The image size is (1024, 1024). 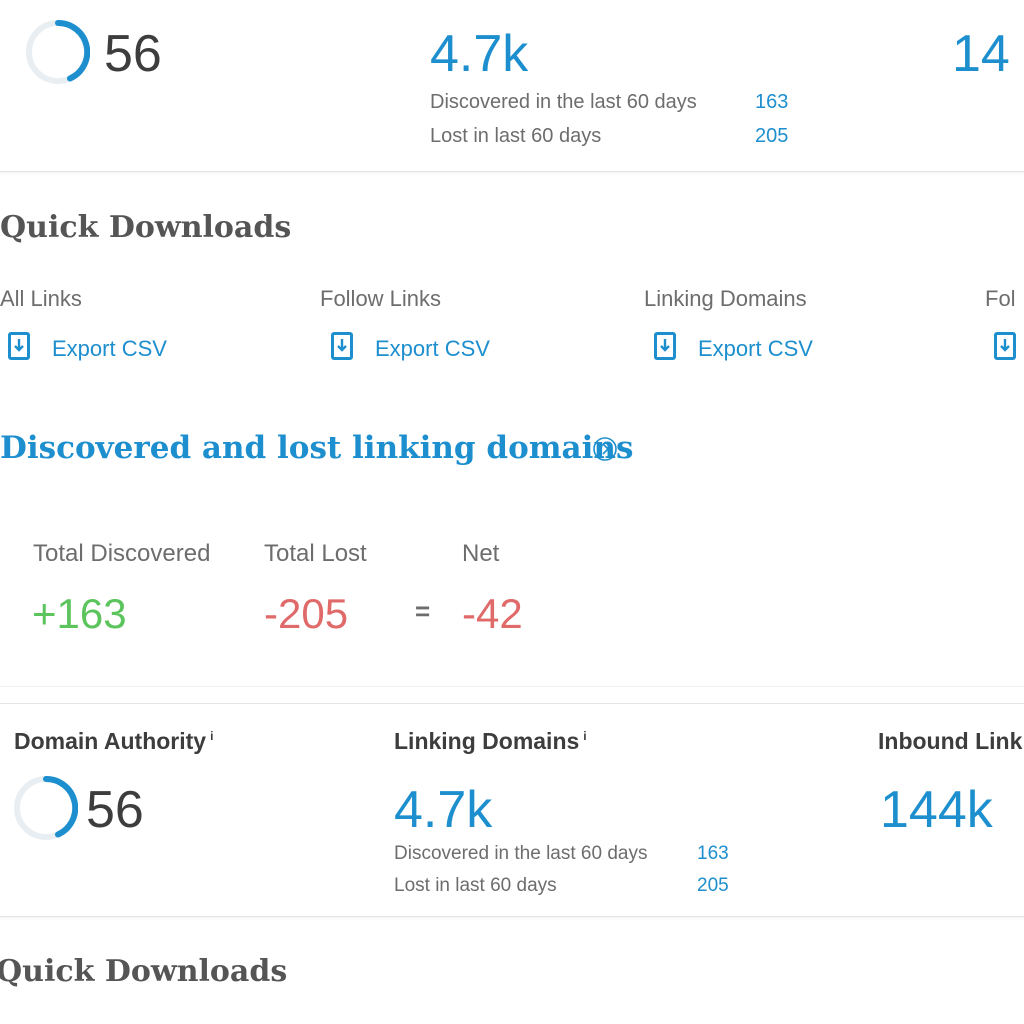 I want to click on inbound-links-value: 14, so click(x=981, y=54).